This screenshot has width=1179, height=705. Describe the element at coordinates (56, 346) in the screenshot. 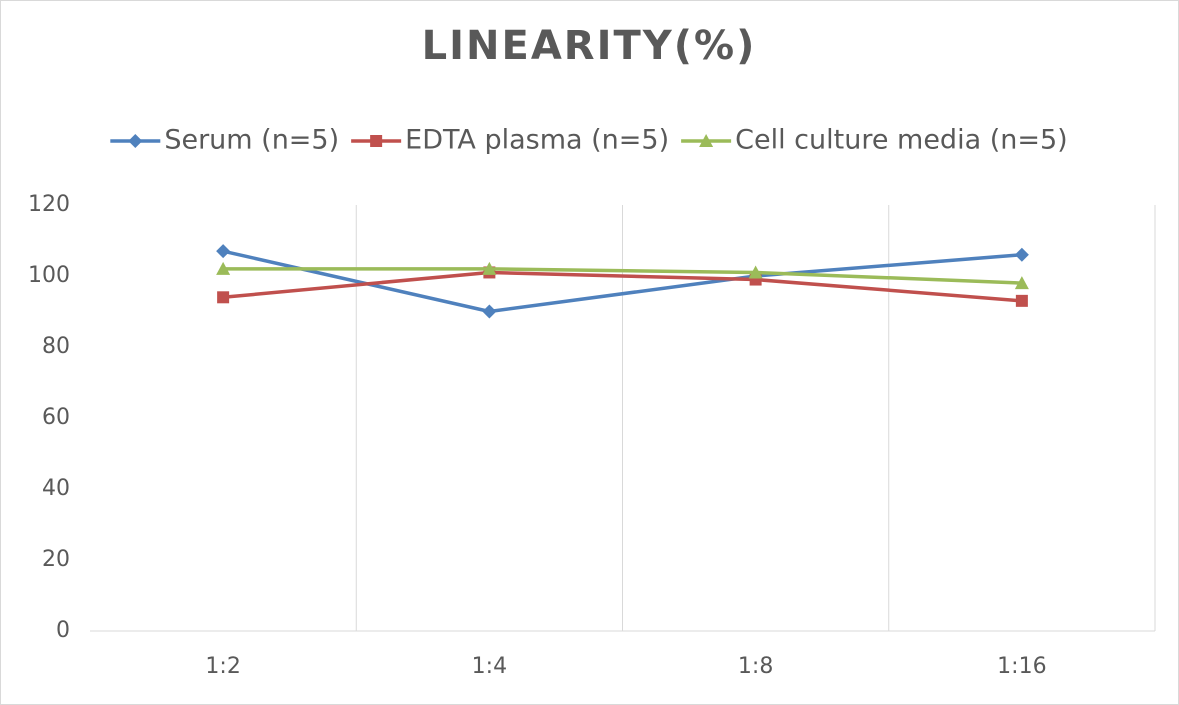

I see `y-tick-label: 80` at that location.